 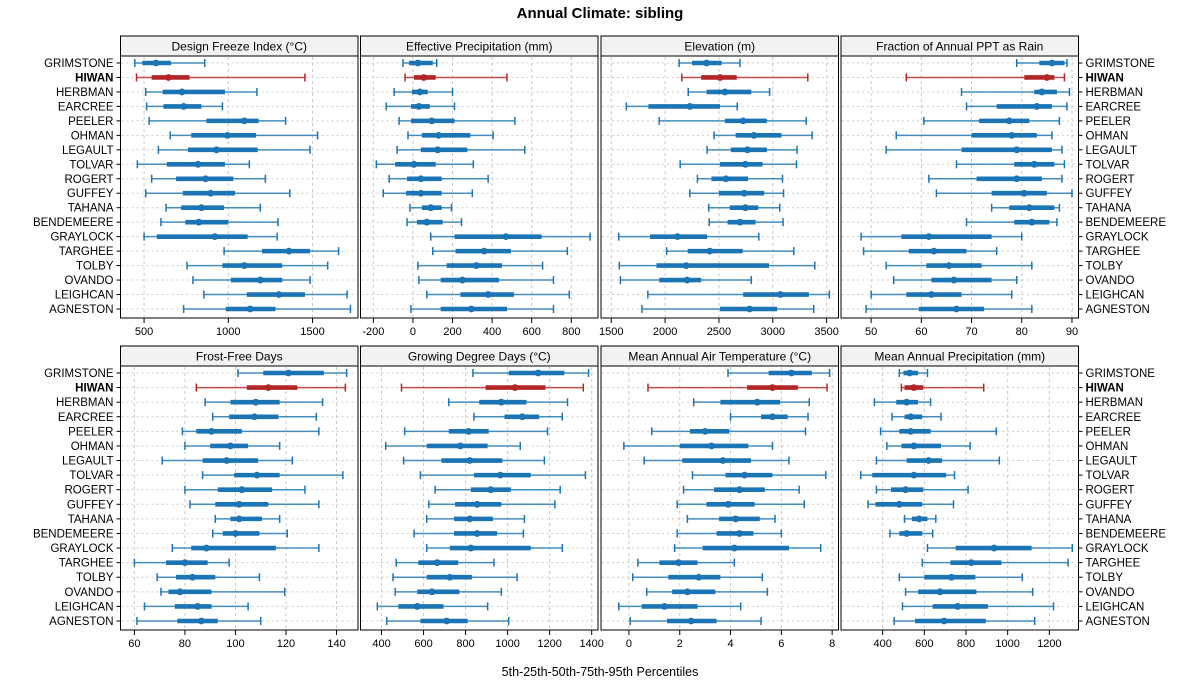 I want to click on strip-title: Design Freeze Index (°C), so click(x=239, y=47).